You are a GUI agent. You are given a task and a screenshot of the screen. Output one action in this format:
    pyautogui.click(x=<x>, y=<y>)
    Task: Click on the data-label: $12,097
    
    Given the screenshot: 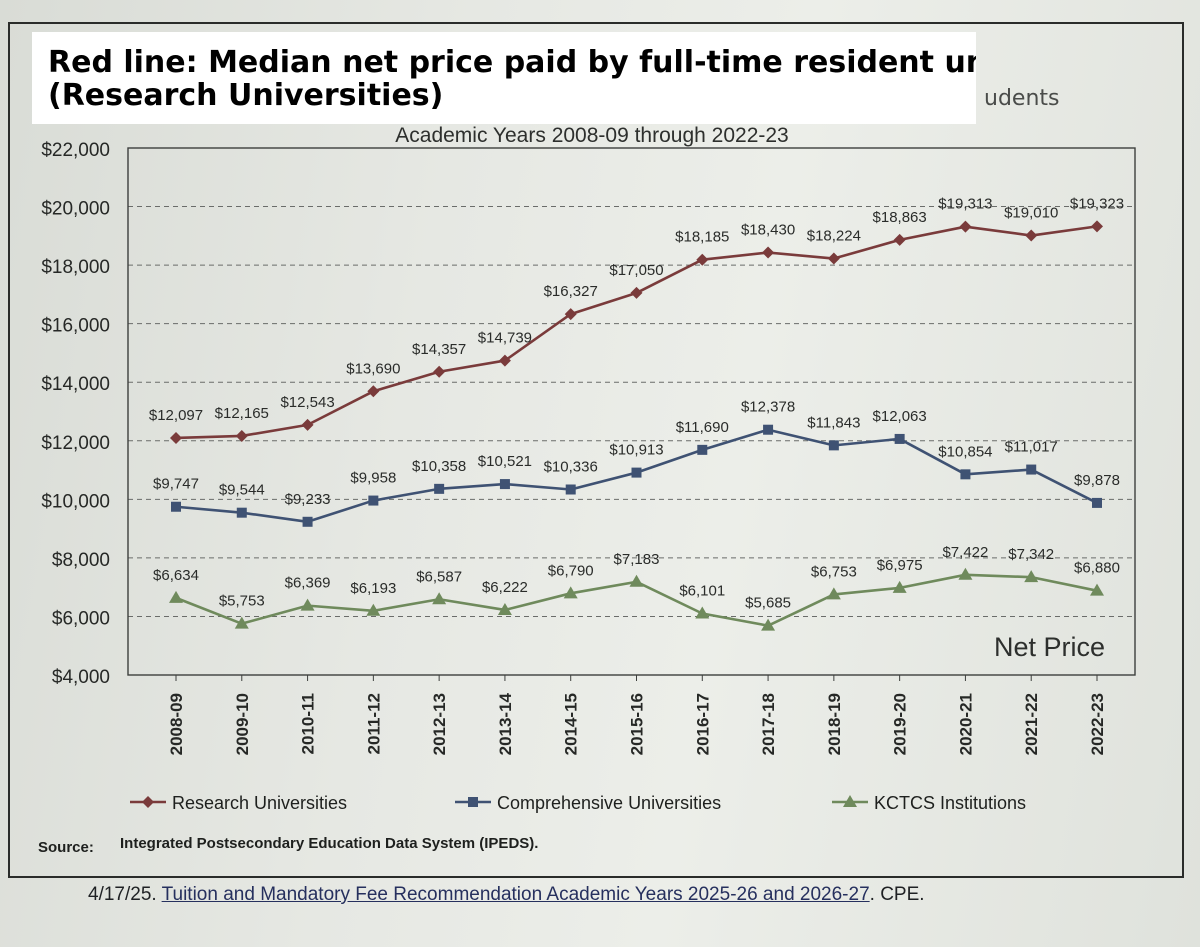 What is the action you would take?
    pyautogui.click(x=176, y=415)
    